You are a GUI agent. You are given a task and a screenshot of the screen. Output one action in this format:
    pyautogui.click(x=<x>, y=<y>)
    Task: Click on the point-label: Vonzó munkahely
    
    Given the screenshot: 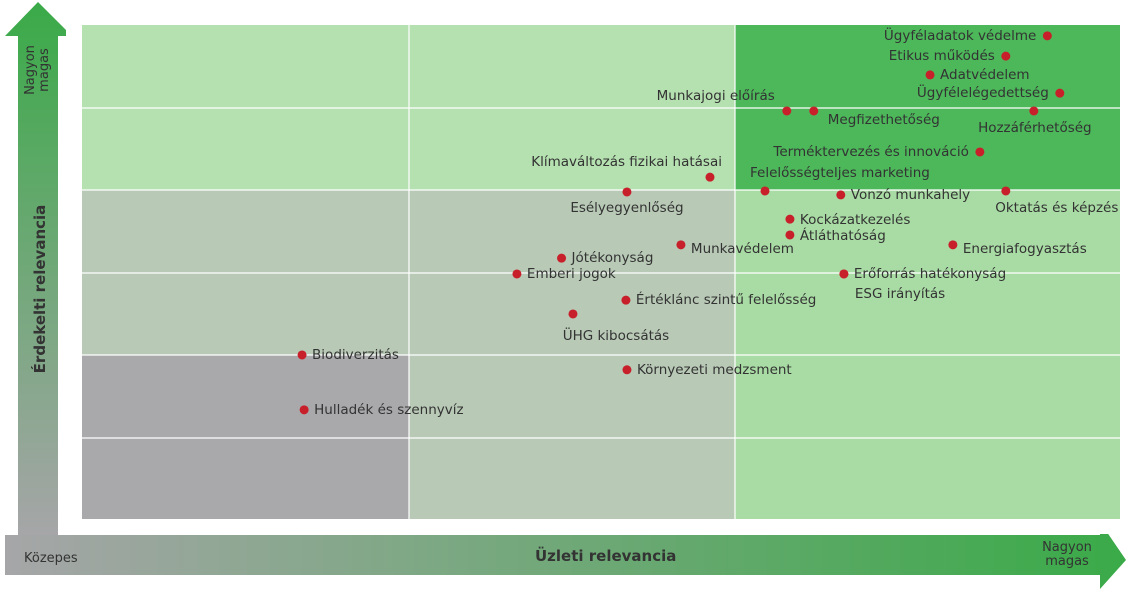 What is the action you would take?
    pyautogui.click(x=910, y=195)
    